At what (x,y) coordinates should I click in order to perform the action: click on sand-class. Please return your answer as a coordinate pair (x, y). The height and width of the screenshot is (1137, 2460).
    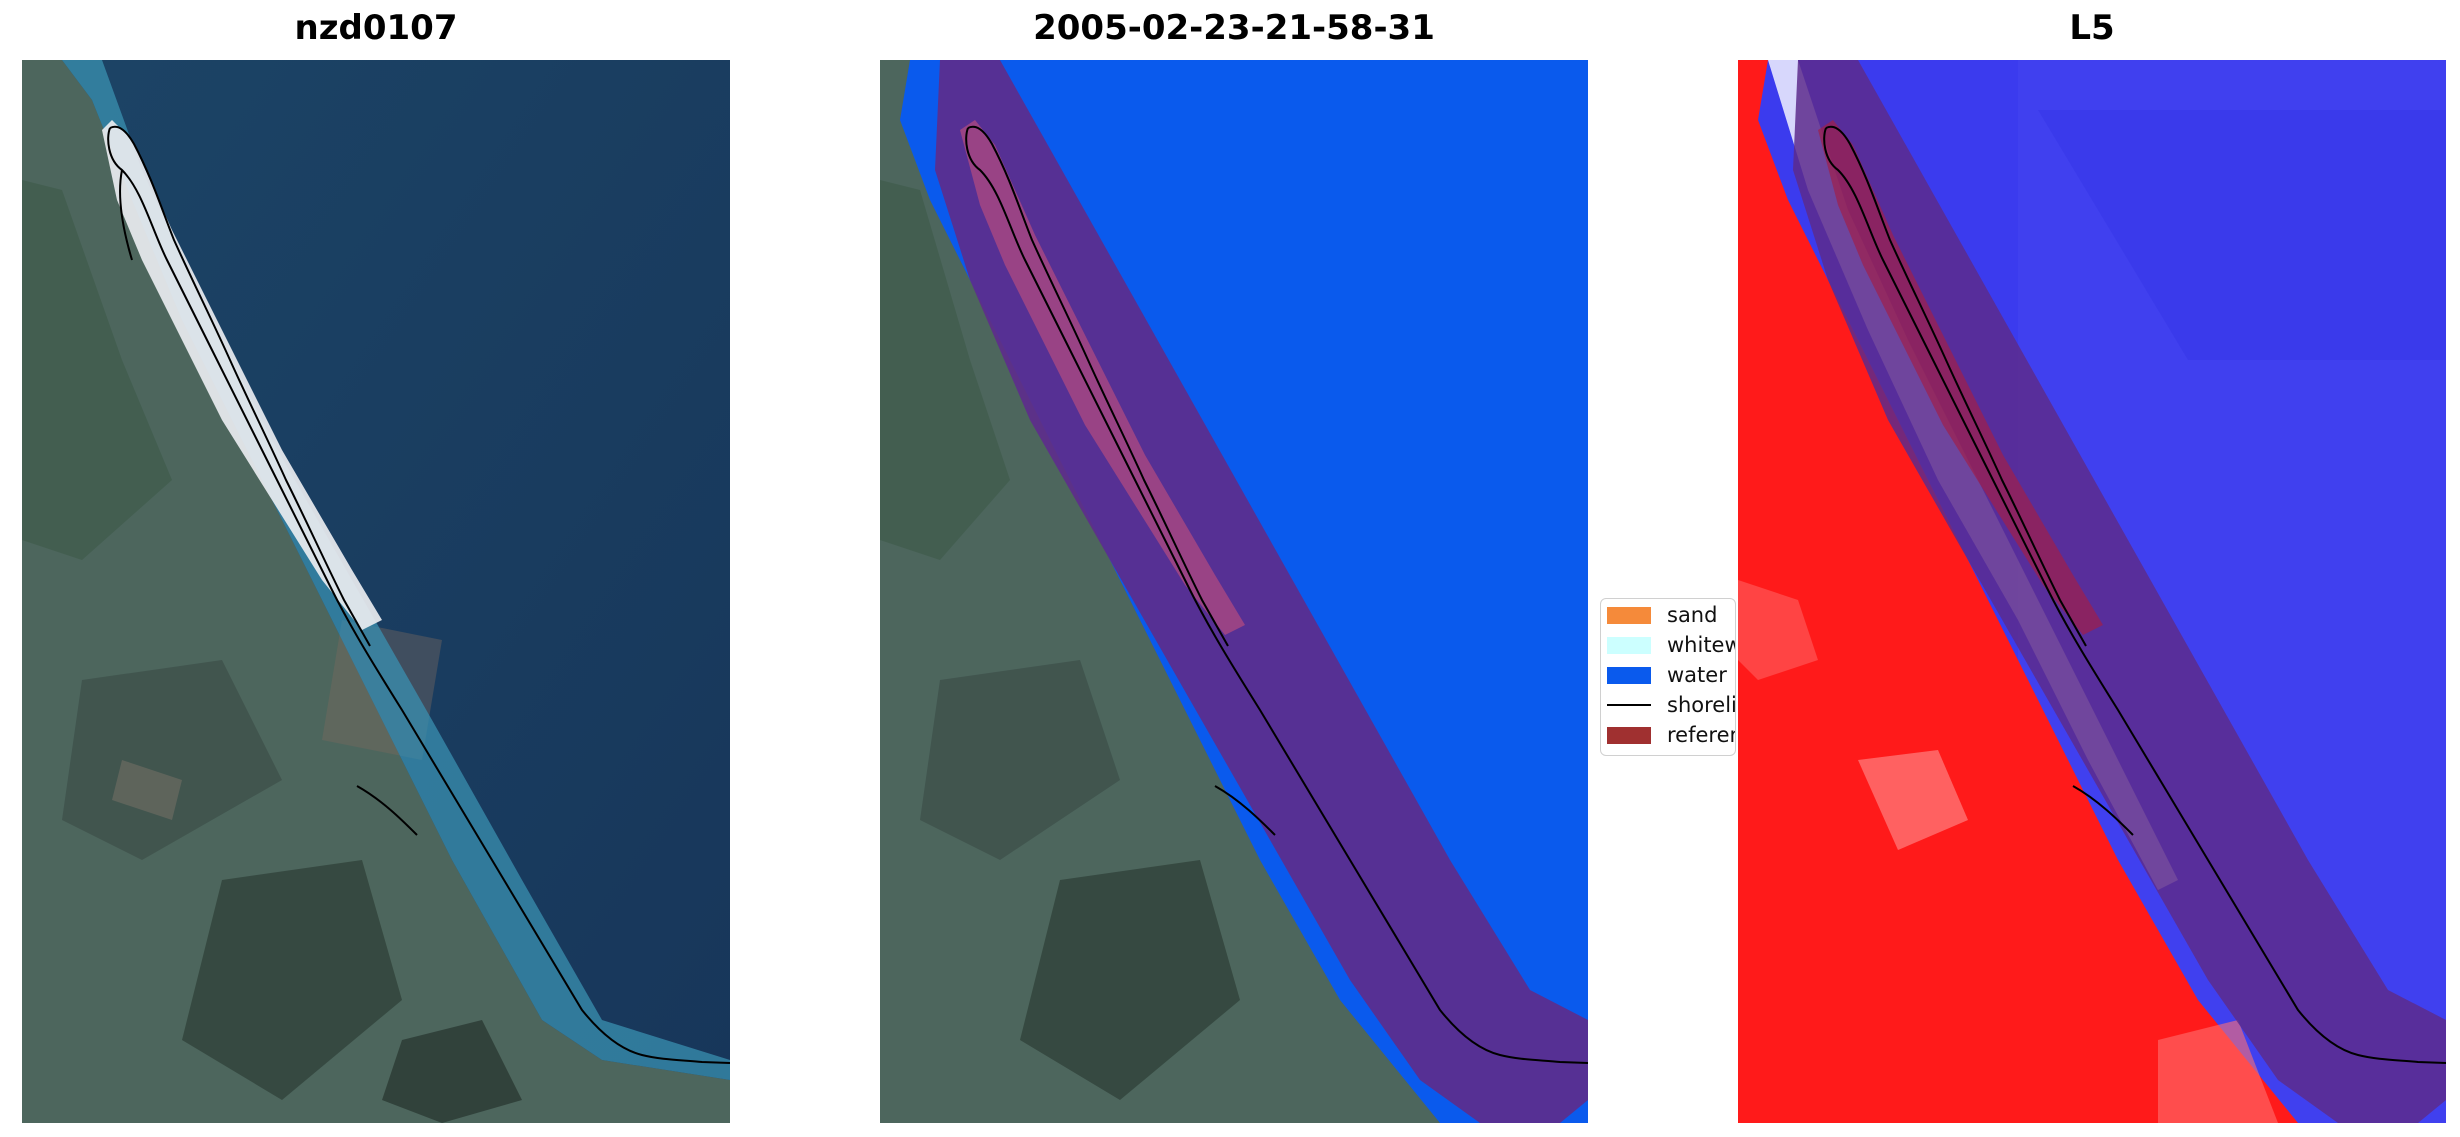
    Looking at the image, I should click on (1102, 377).